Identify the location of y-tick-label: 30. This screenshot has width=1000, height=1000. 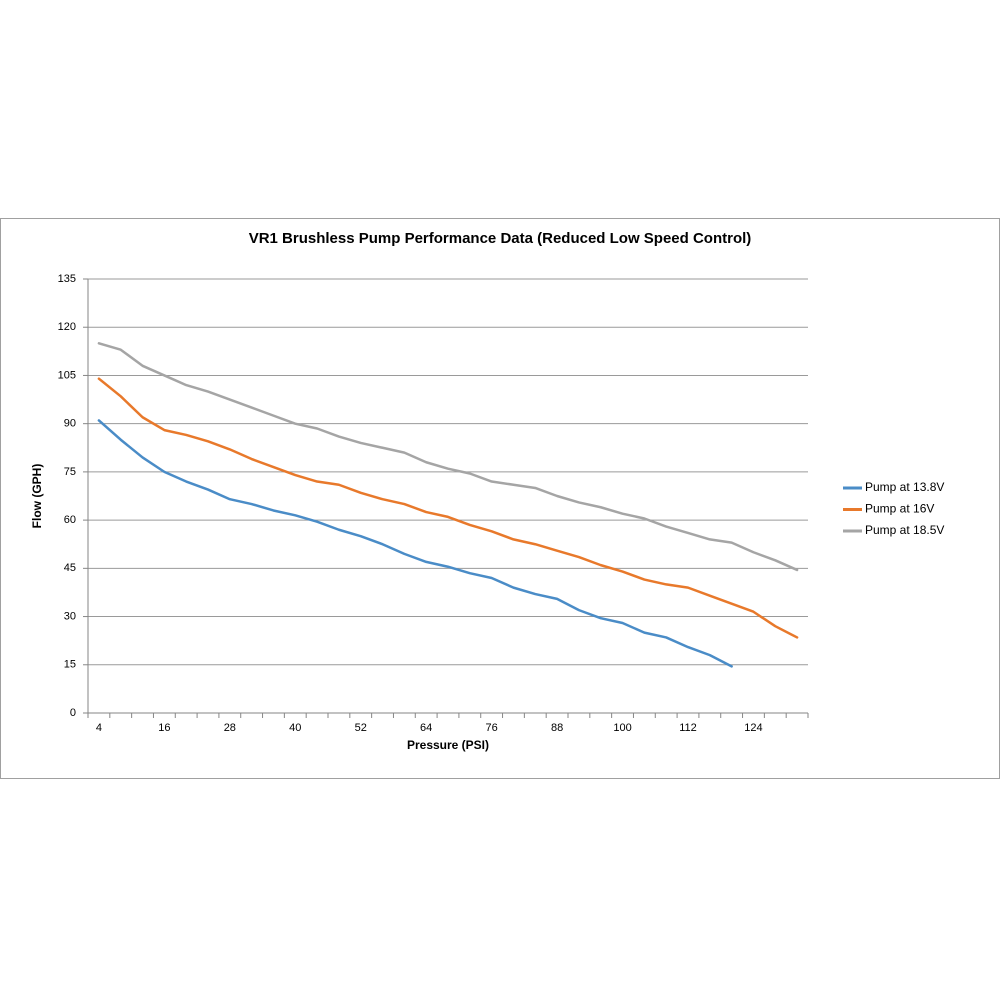
(70, 616).